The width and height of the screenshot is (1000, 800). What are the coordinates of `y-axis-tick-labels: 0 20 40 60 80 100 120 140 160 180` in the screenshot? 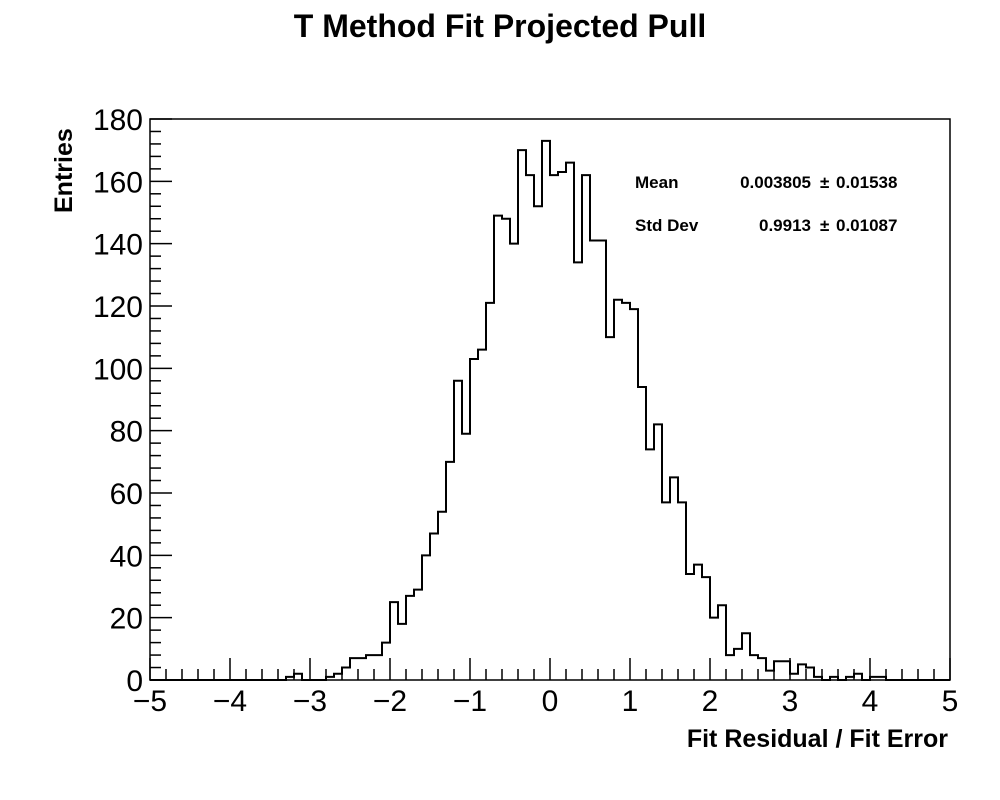 It's located at (118, 401).